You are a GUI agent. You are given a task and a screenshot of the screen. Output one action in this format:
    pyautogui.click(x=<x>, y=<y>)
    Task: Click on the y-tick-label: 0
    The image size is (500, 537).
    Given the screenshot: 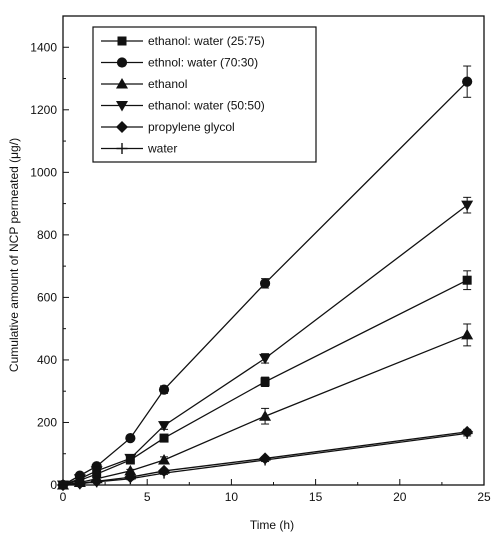 What is the action you would take?
    pyautogui.click(x=53, y=485)
    